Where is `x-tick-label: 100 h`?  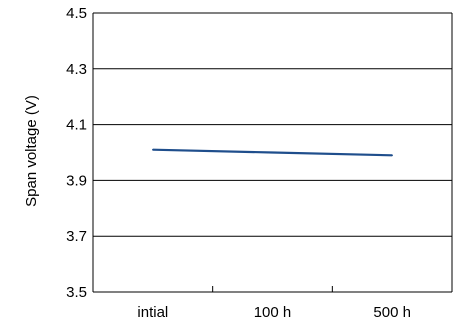
x-tick-label: 100 h is located at coordinates (273, 312).